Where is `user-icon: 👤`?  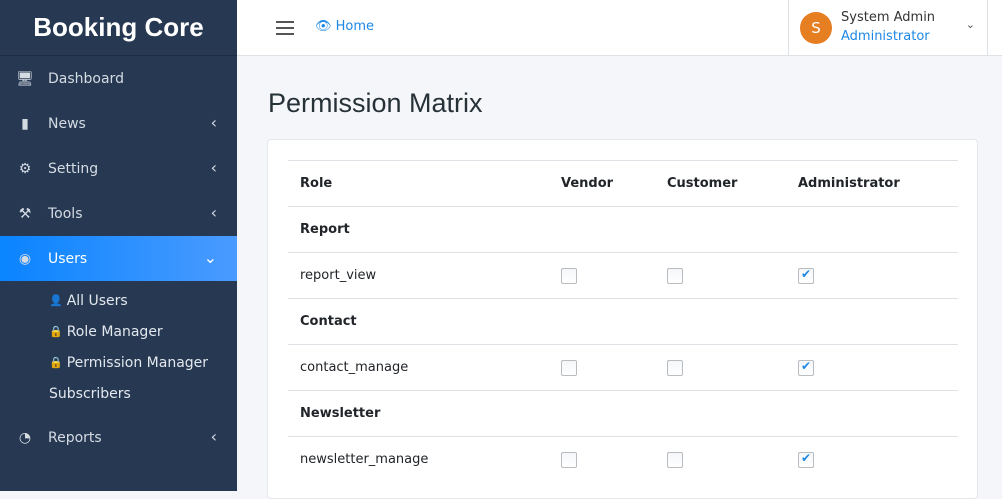
user-icon: 👤 is located at coordinates (56, 300).